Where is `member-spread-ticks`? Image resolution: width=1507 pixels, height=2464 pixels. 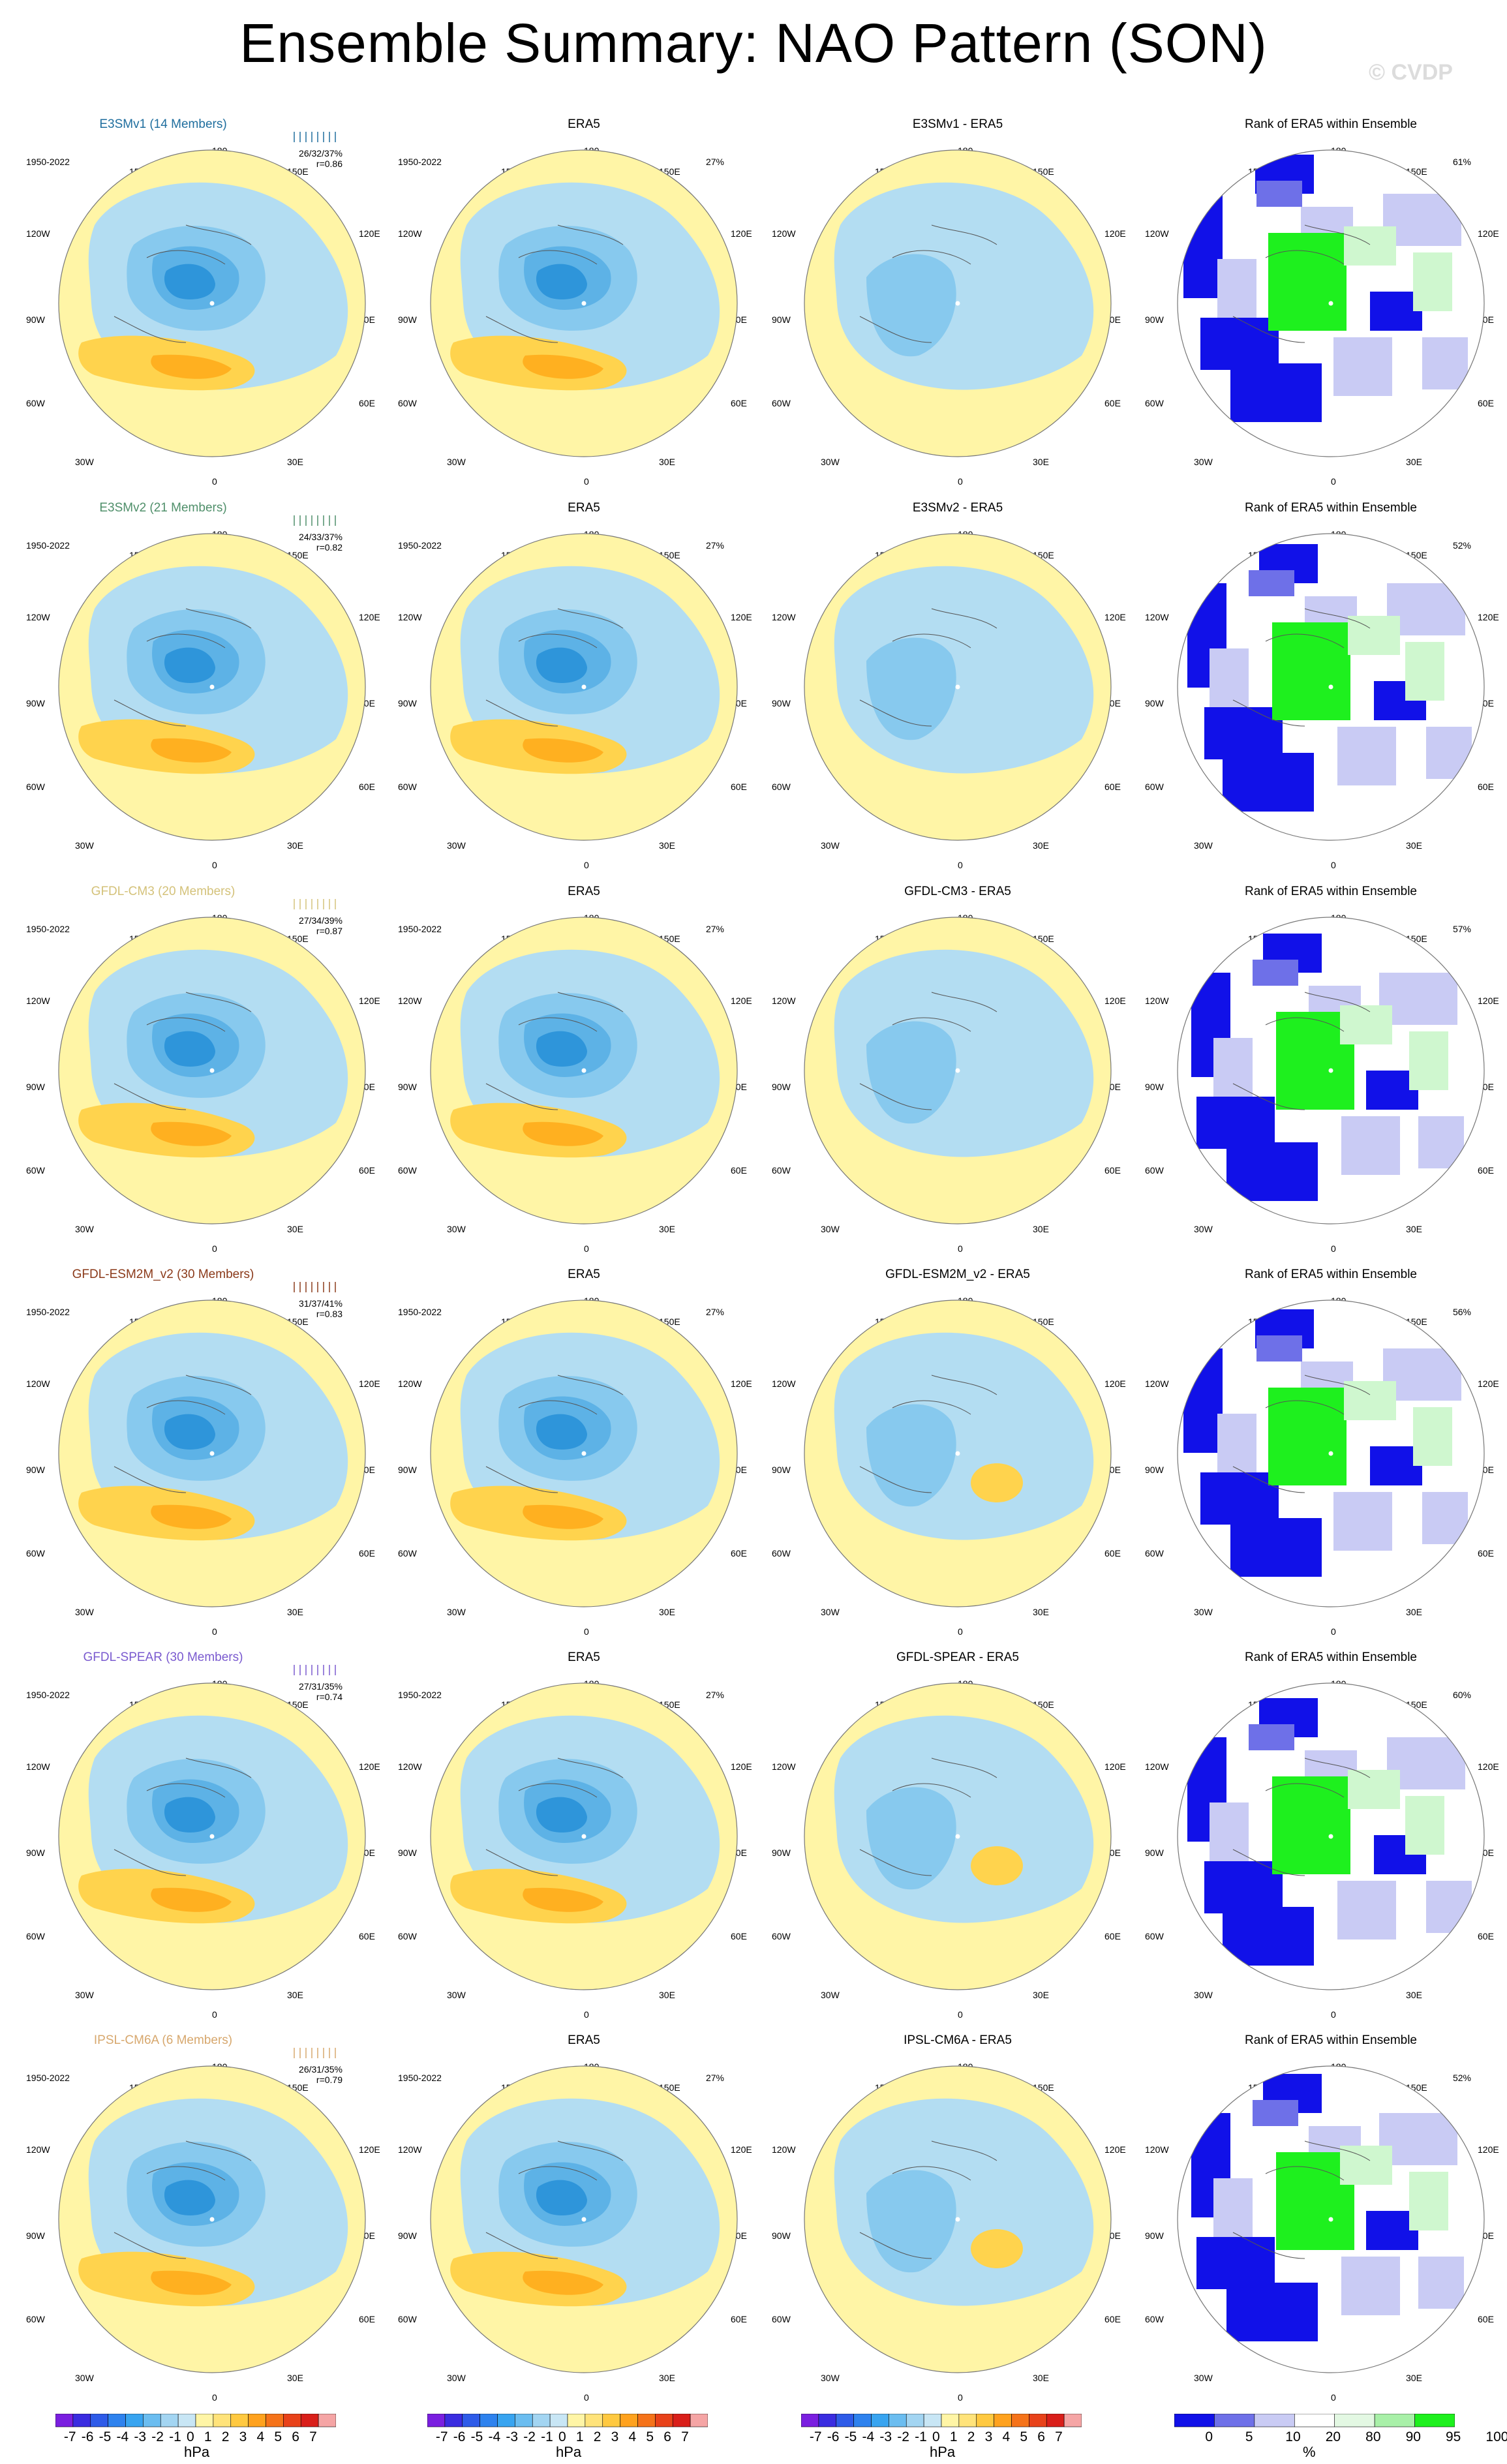
member-spread-ticks is located at coordinates (315, 1287).